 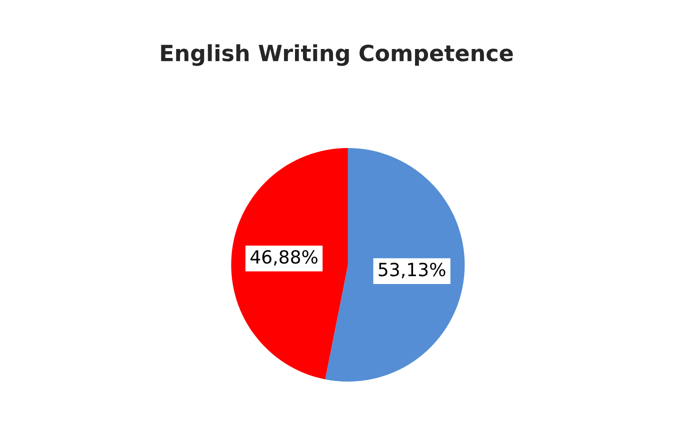 I want to click on chart-title: English Writing Competence, so click(x=337, y=55).